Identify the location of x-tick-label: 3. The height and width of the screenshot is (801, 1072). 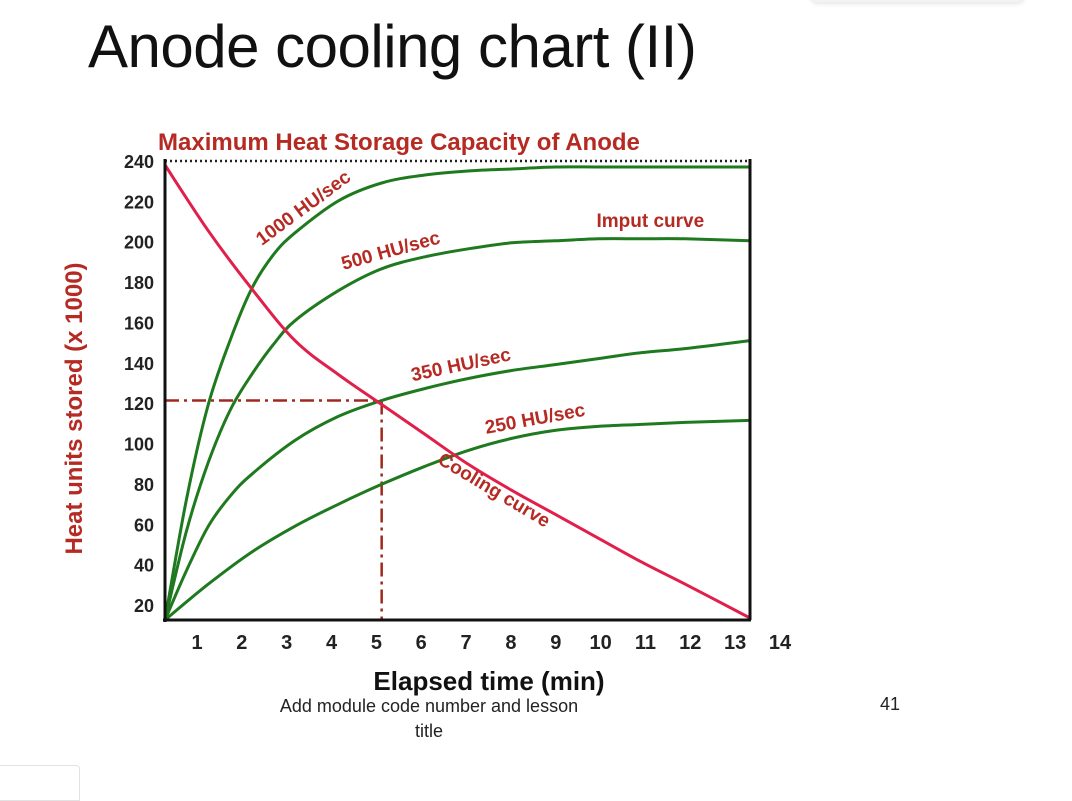
(286, 643).